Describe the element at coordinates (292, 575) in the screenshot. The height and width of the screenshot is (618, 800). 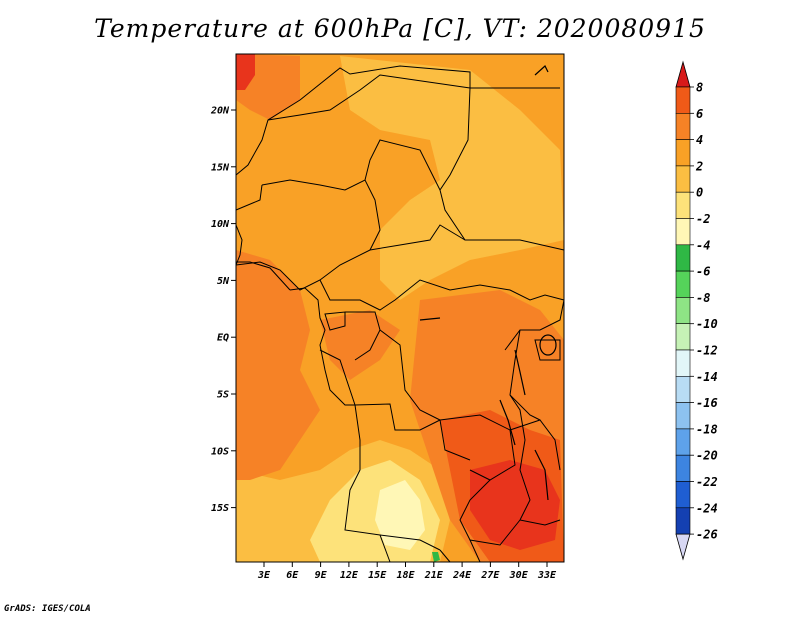
I see `lon-label: 6E` at that location.